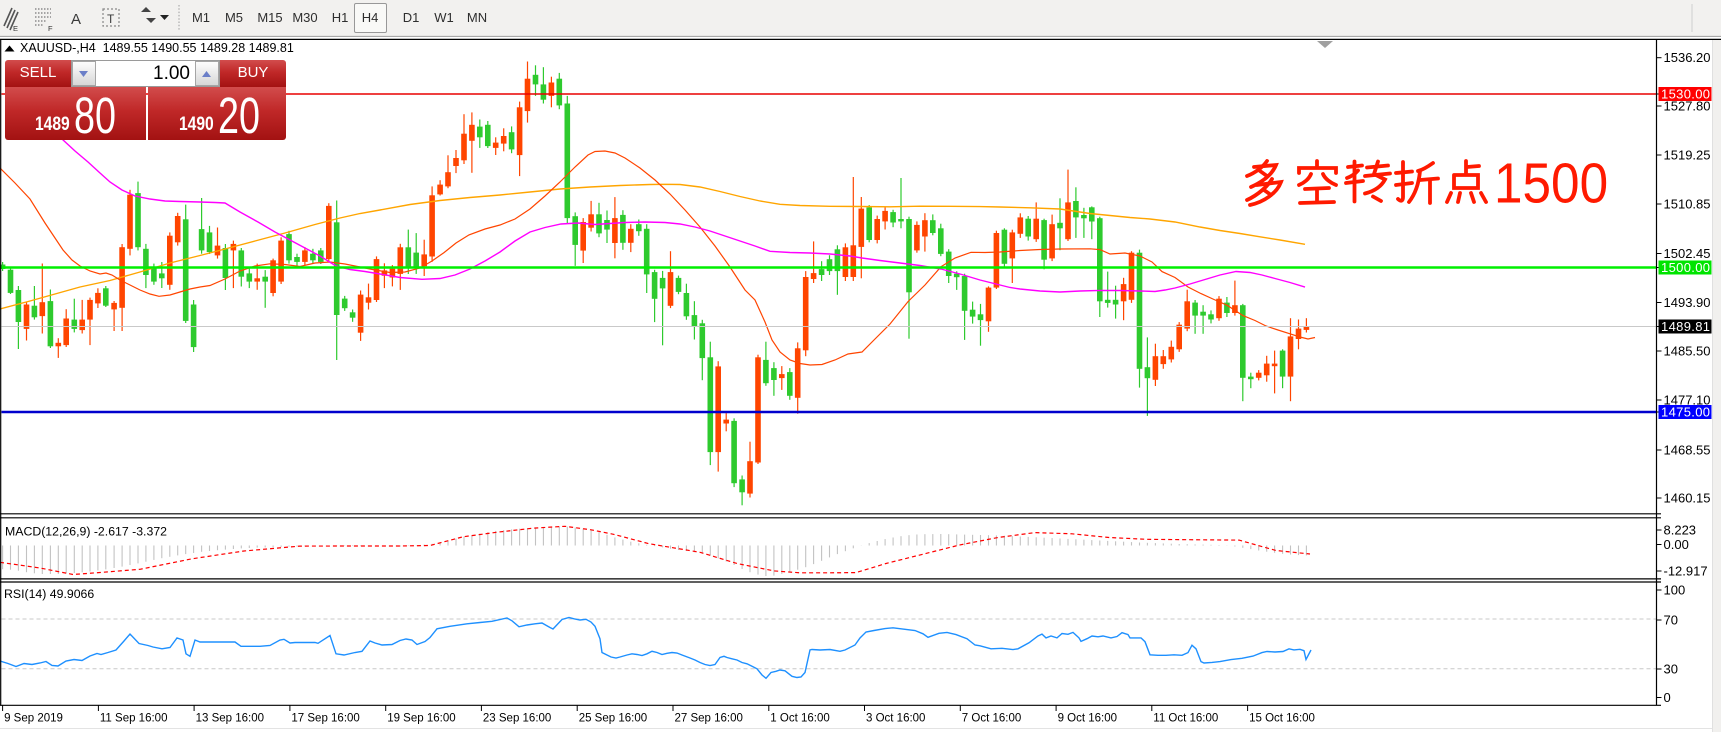 The height and width of the screenshot is (732, 1721). Describe the element at coordinates (134, 719) in the screenshot. I see `svg-text: 11 Sep 16:00` at that location.